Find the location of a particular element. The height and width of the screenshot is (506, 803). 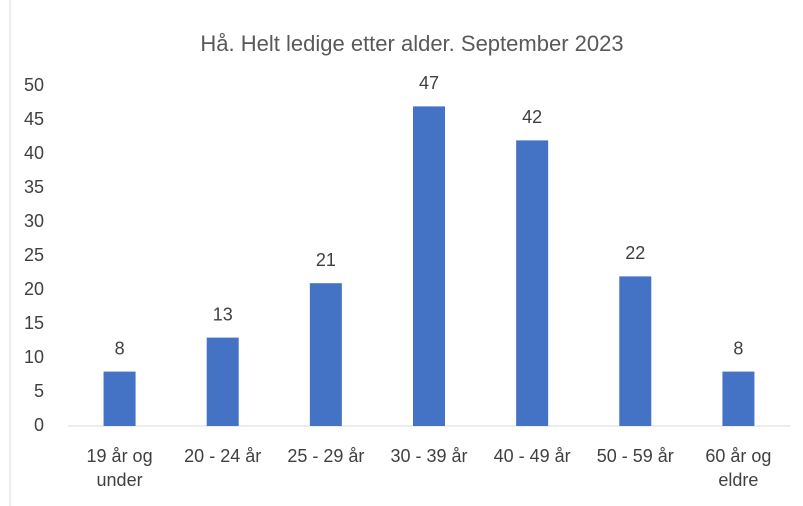

y-tick-label: 0 is located at coordinates (39, 425).